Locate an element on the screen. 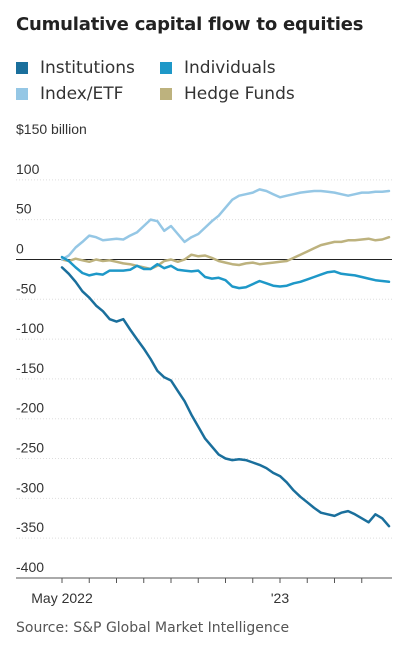 This screenshot has width=419, height=659. legend-item-institutions: Institutions is located at coordinates (75, 68).